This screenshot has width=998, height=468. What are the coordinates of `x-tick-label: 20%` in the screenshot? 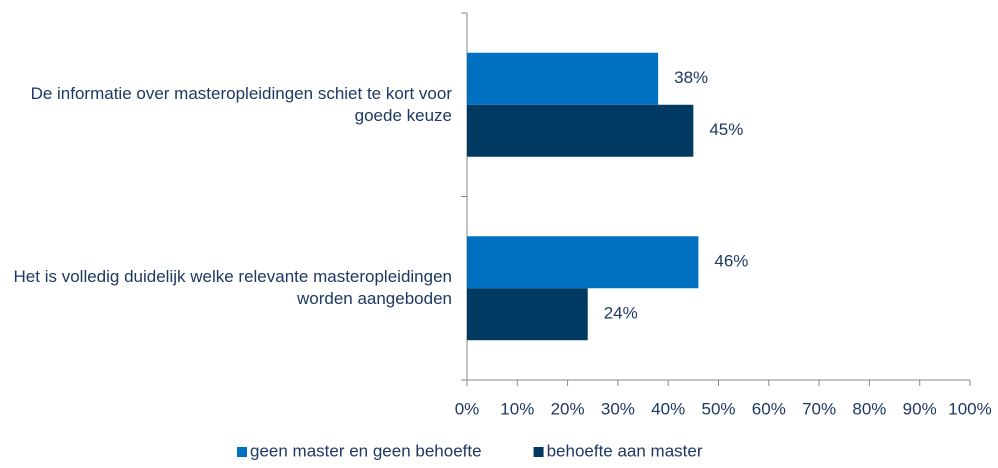 It's located at (568, 408).